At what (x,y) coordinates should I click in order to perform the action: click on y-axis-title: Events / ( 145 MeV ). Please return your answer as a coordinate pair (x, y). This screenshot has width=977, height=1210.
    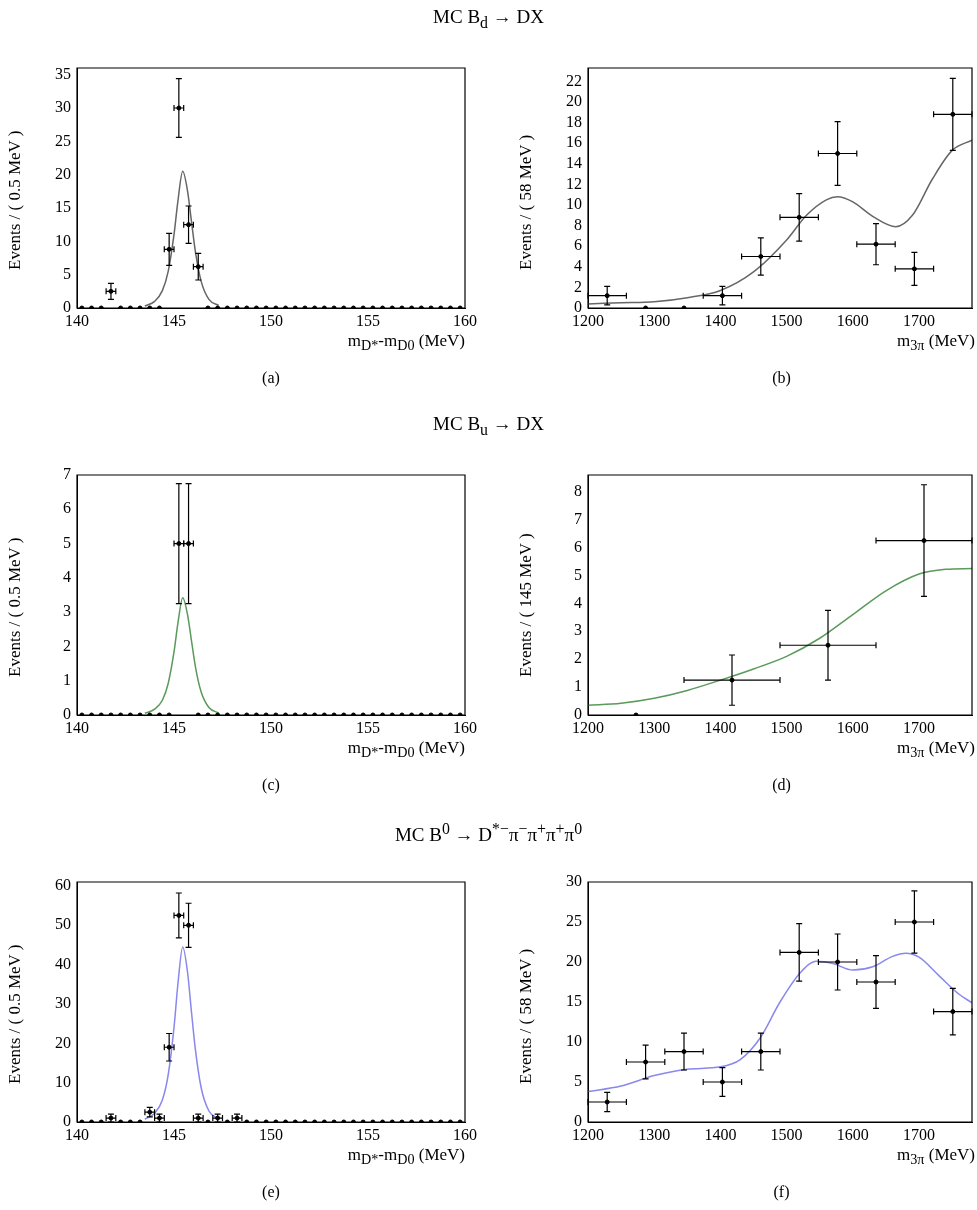
    Looking at the image, I should click on (526, 605).